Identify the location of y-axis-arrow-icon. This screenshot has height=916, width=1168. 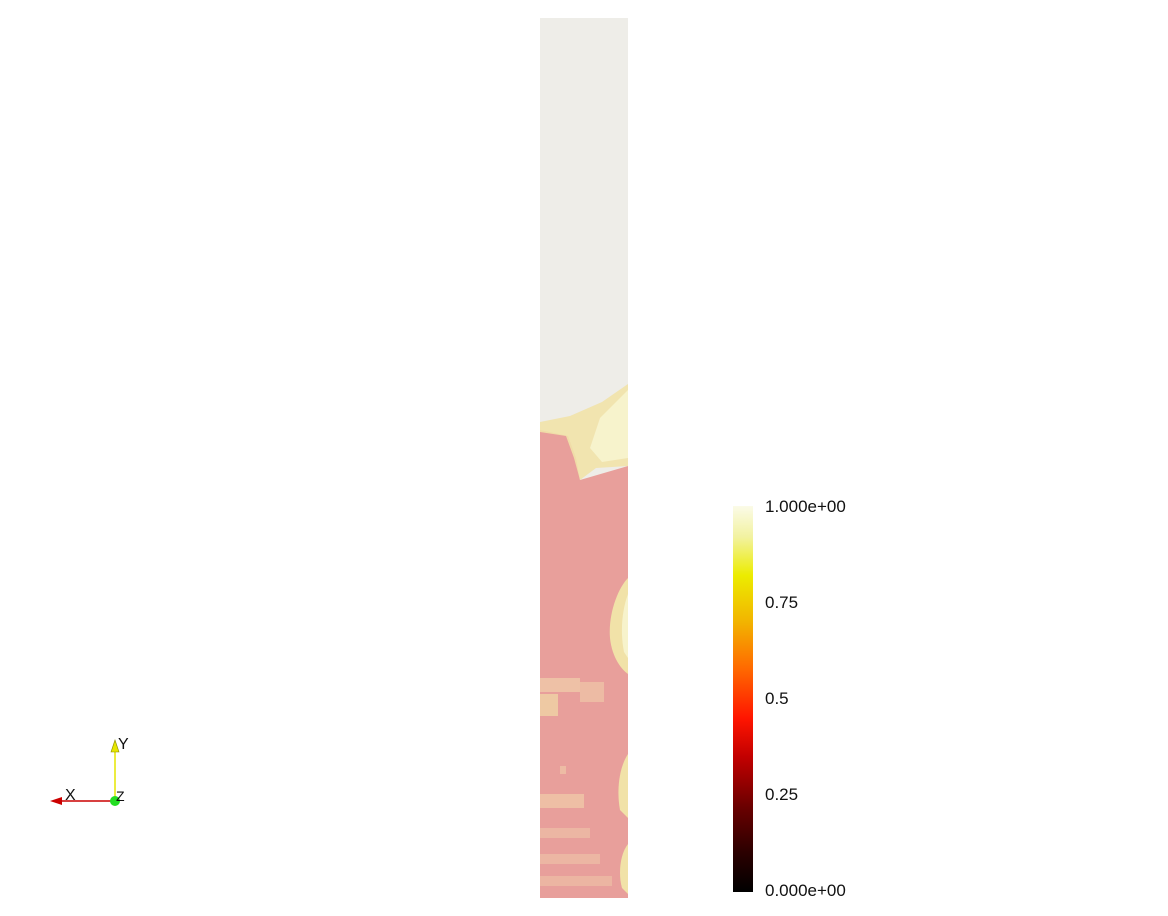
(115, 746).